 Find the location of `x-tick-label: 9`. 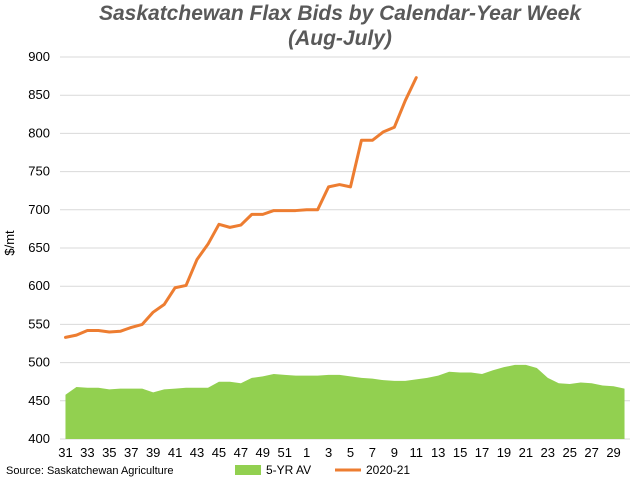

x-tick-label: 9 is located at coordinates (394, 452).